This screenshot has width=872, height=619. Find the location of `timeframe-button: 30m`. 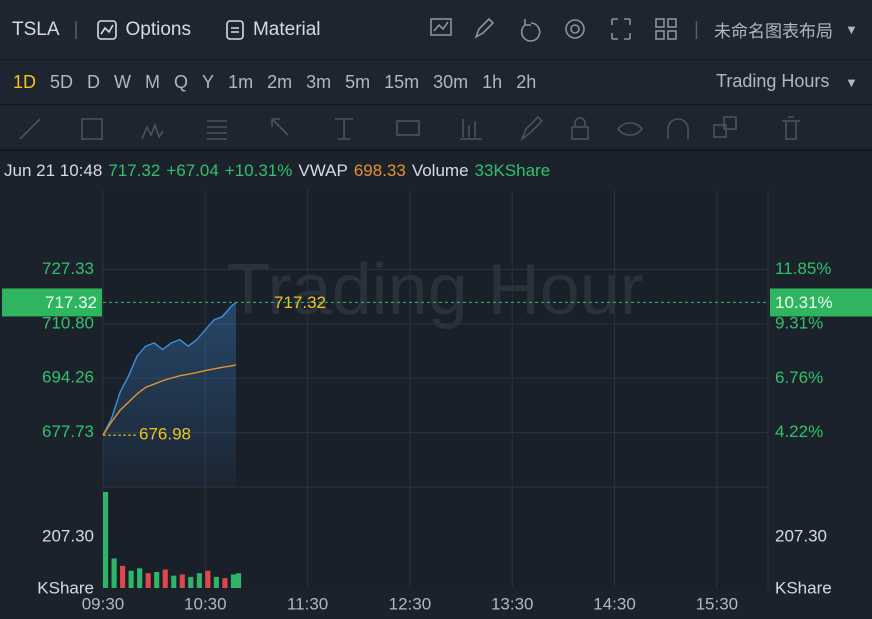

timeframe-button: 30m is located at coordinates (451, 82).